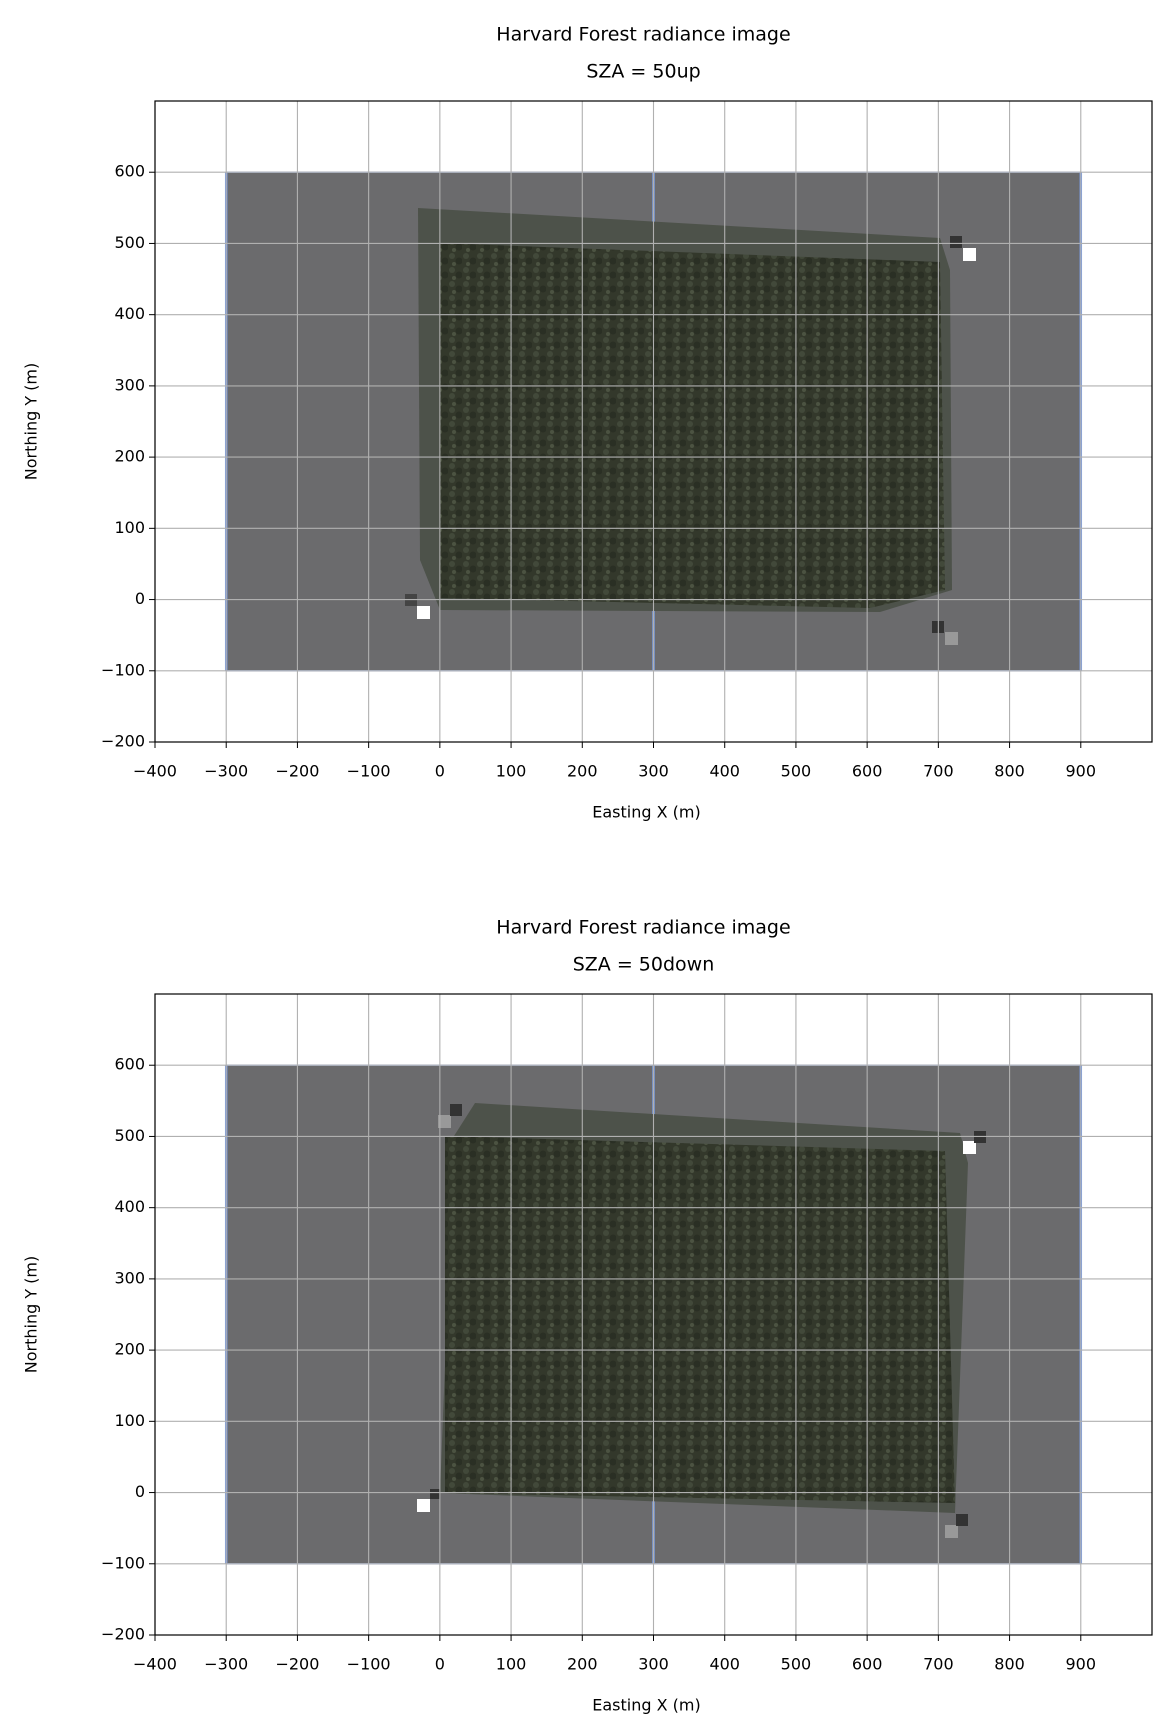  Describe the element at coordinates (643, 72) in the screenshot. I see `chart-subtitle: SZA = 50up` at that location.